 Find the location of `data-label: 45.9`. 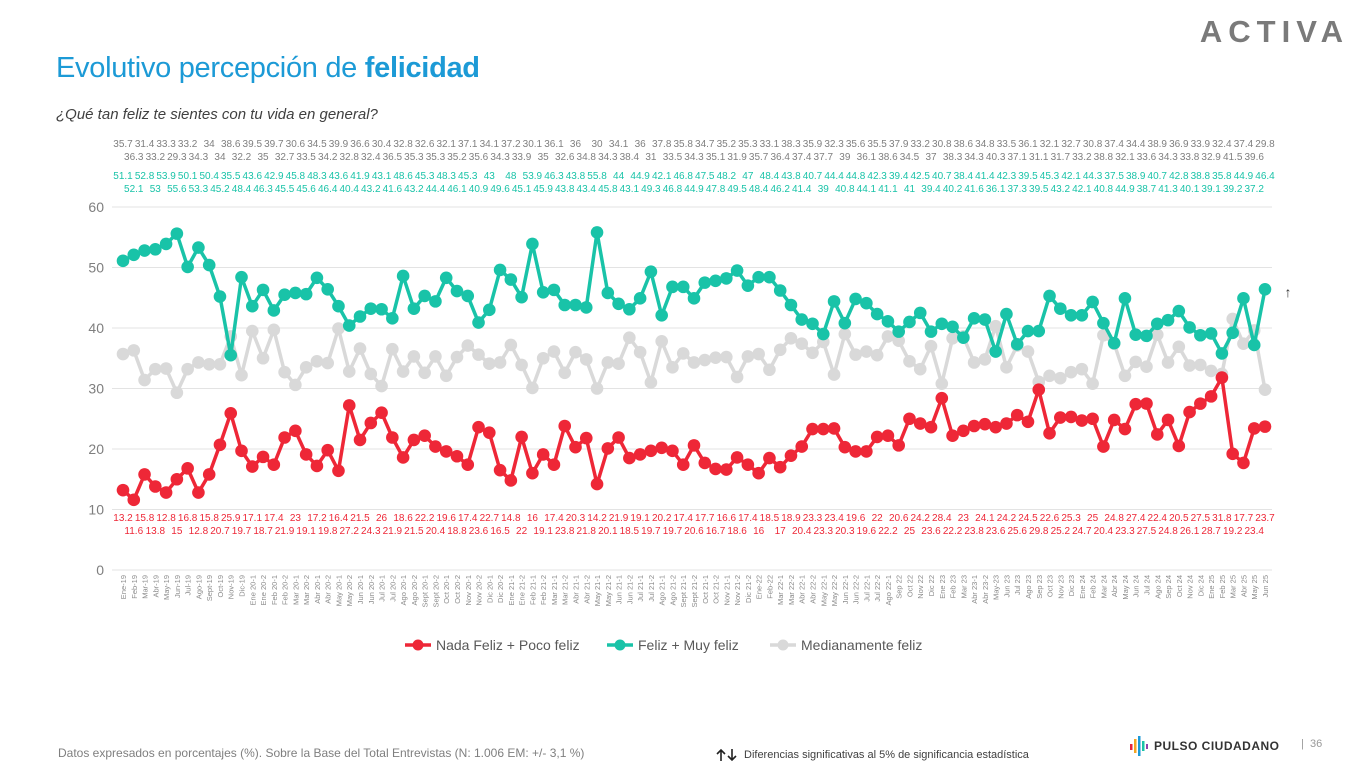

data-label: 45.9 is located at coordinates (543, 189).